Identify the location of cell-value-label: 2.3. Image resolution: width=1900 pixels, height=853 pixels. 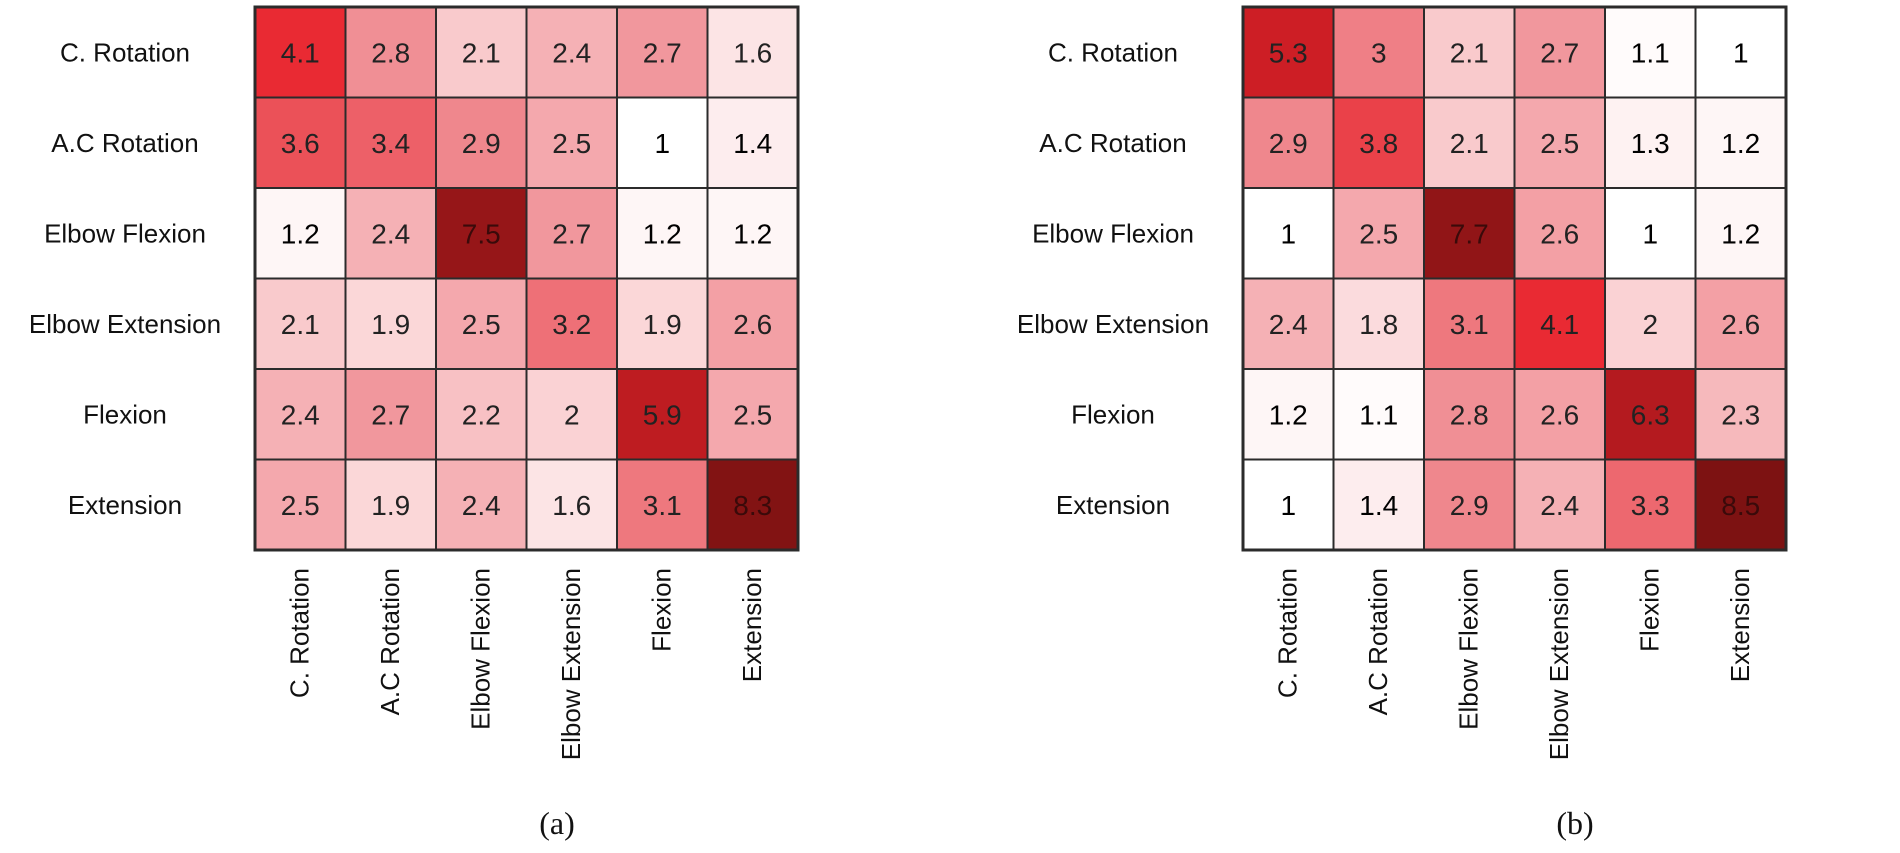
(1740, 414).